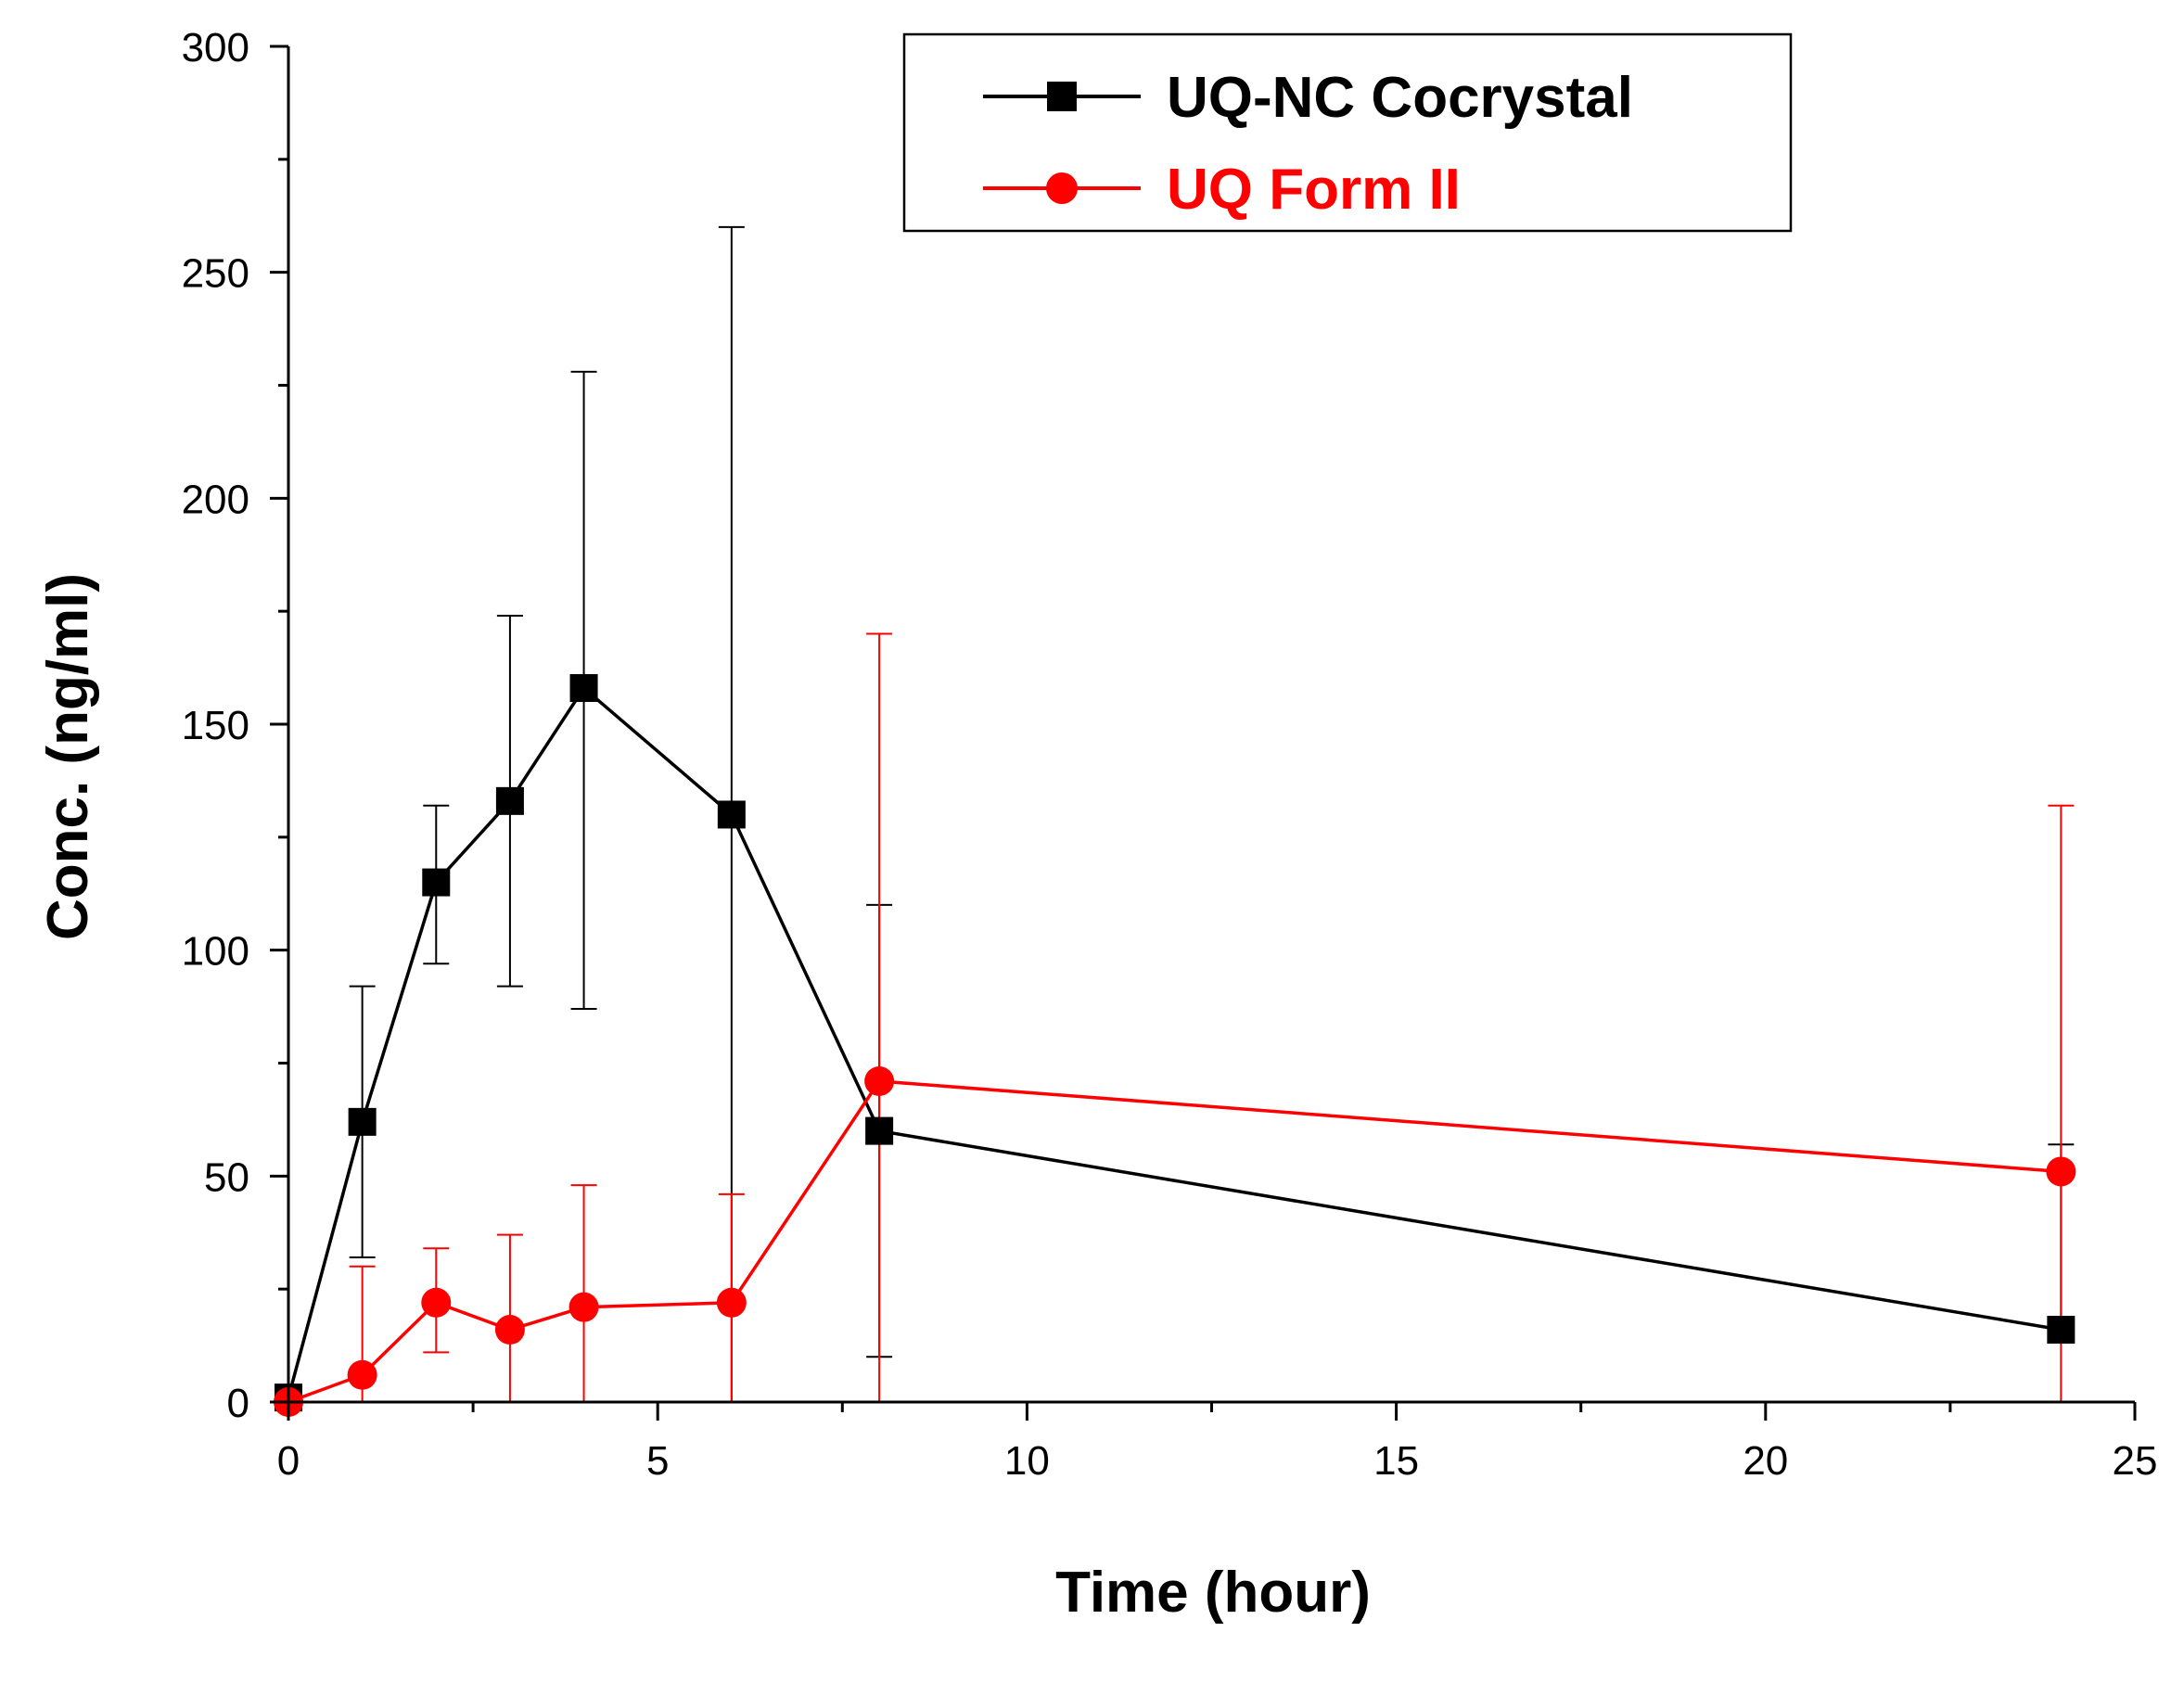  I want to click on y-tick-label: 300, so click(215, 47).